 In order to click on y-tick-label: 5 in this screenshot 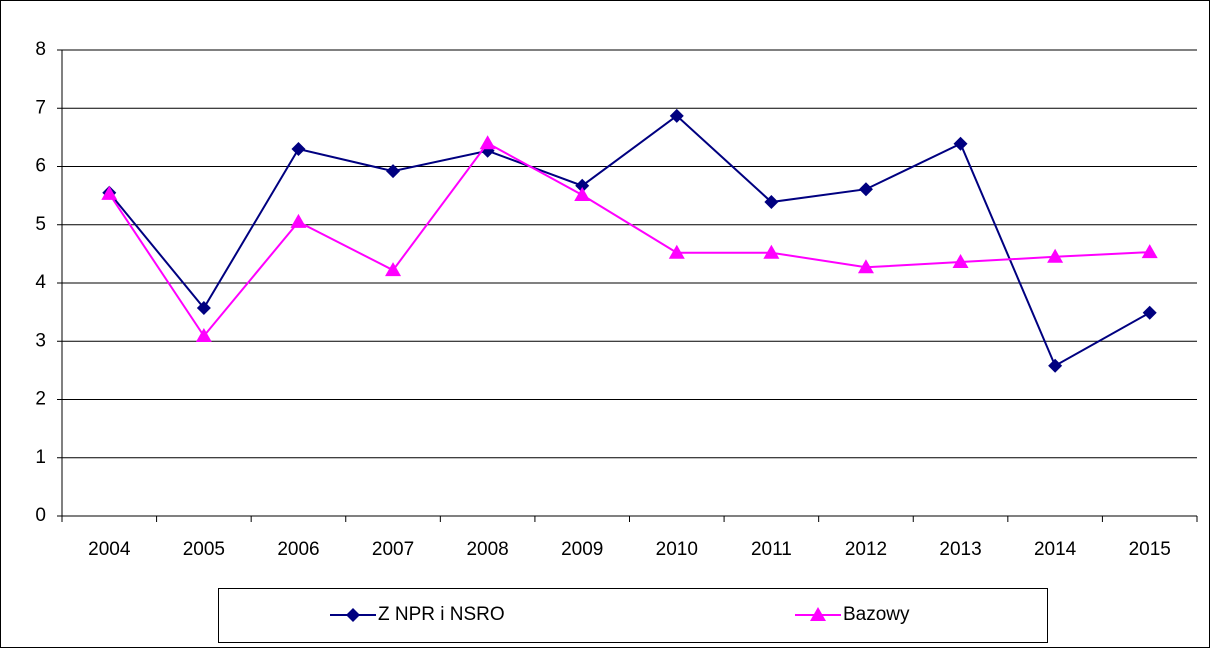, I will do `click(40, 224)`.